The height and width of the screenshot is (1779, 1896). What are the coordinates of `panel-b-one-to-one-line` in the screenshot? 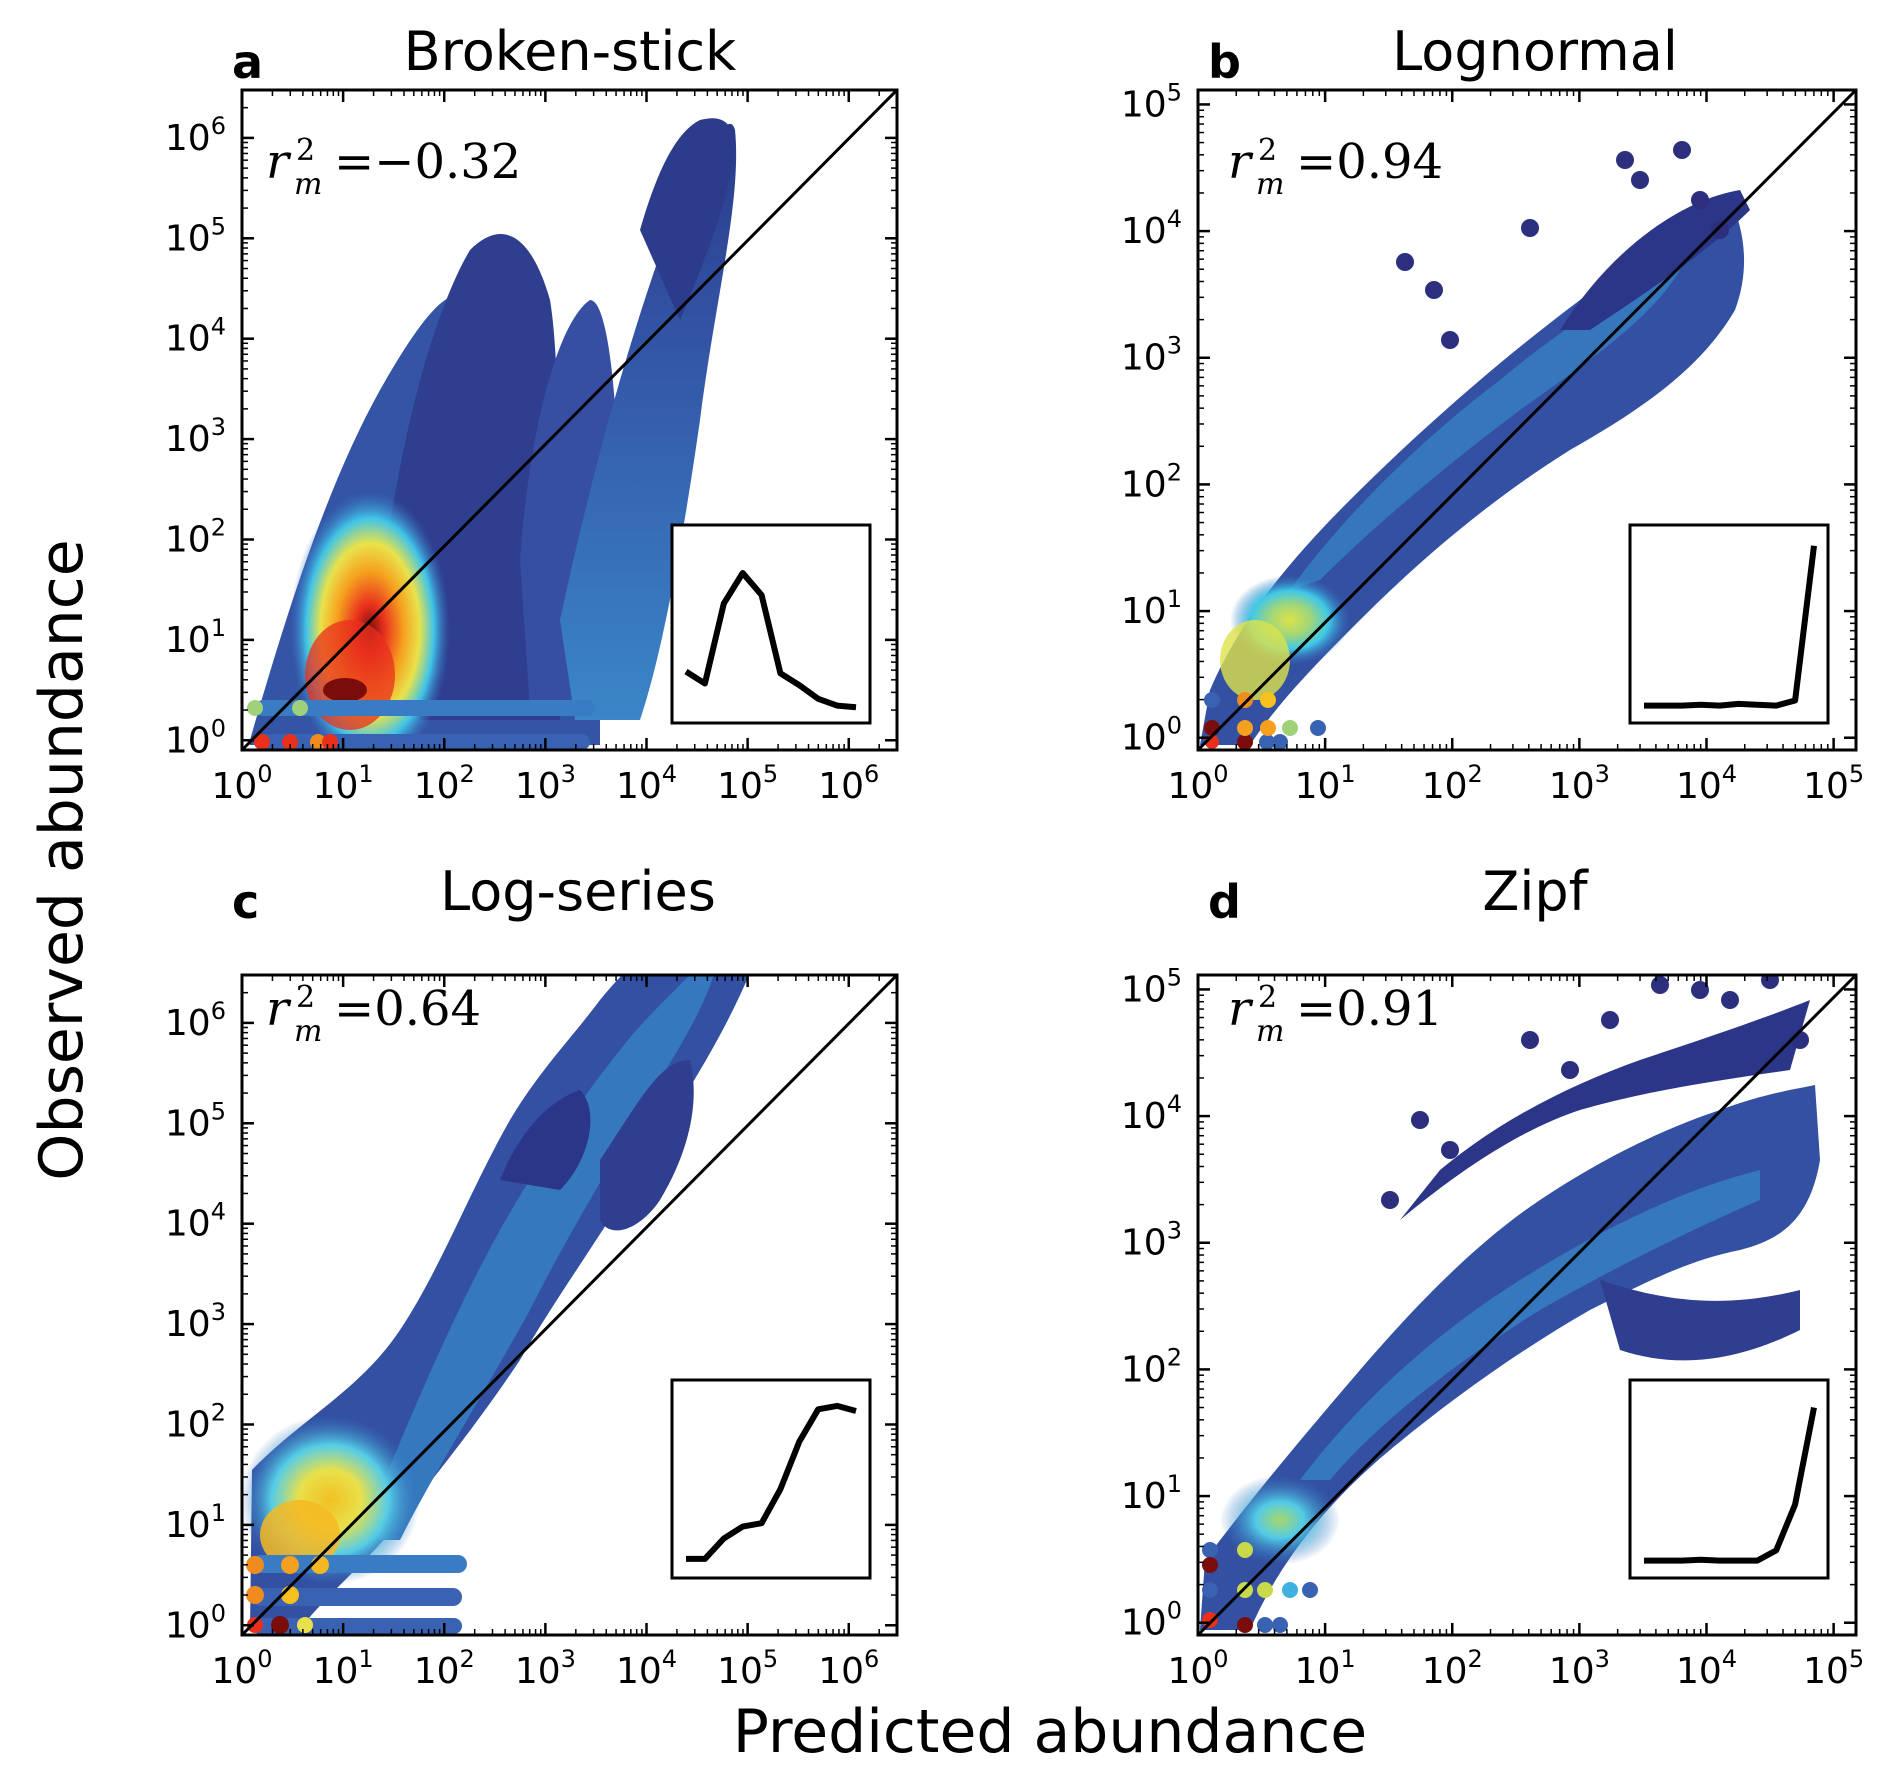 It's located at (1527, 420).